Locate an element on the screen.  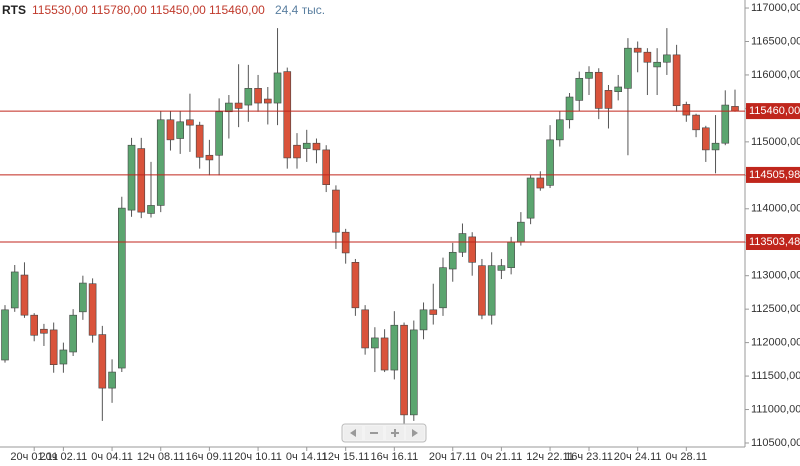
x-tick-label: 20ч 24.11 is located at coordinates (638, 457).